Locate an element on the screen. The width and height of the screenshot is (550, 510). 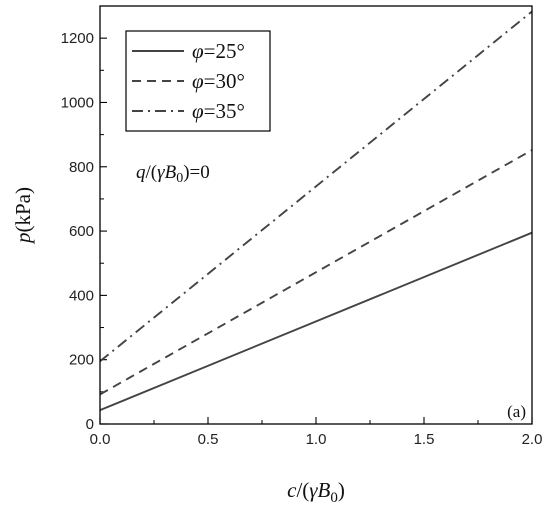
x-title-close: ) is located at coordinates (341, 490).